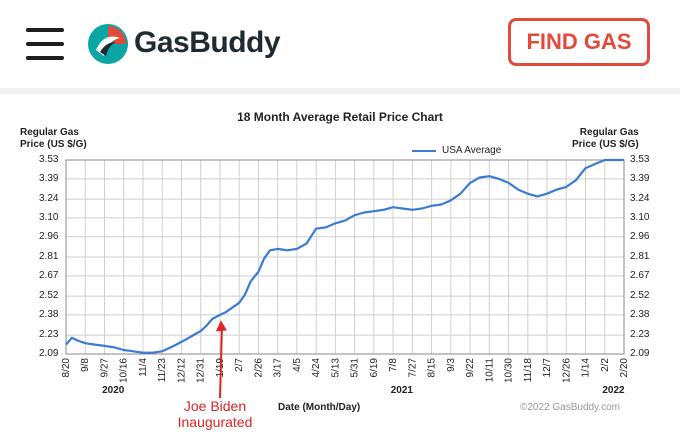 The width and height of the screenshot is (680, 441). Describe the element at coordinates (340, 91) in the screenshot. I see `header-divider` at that location.